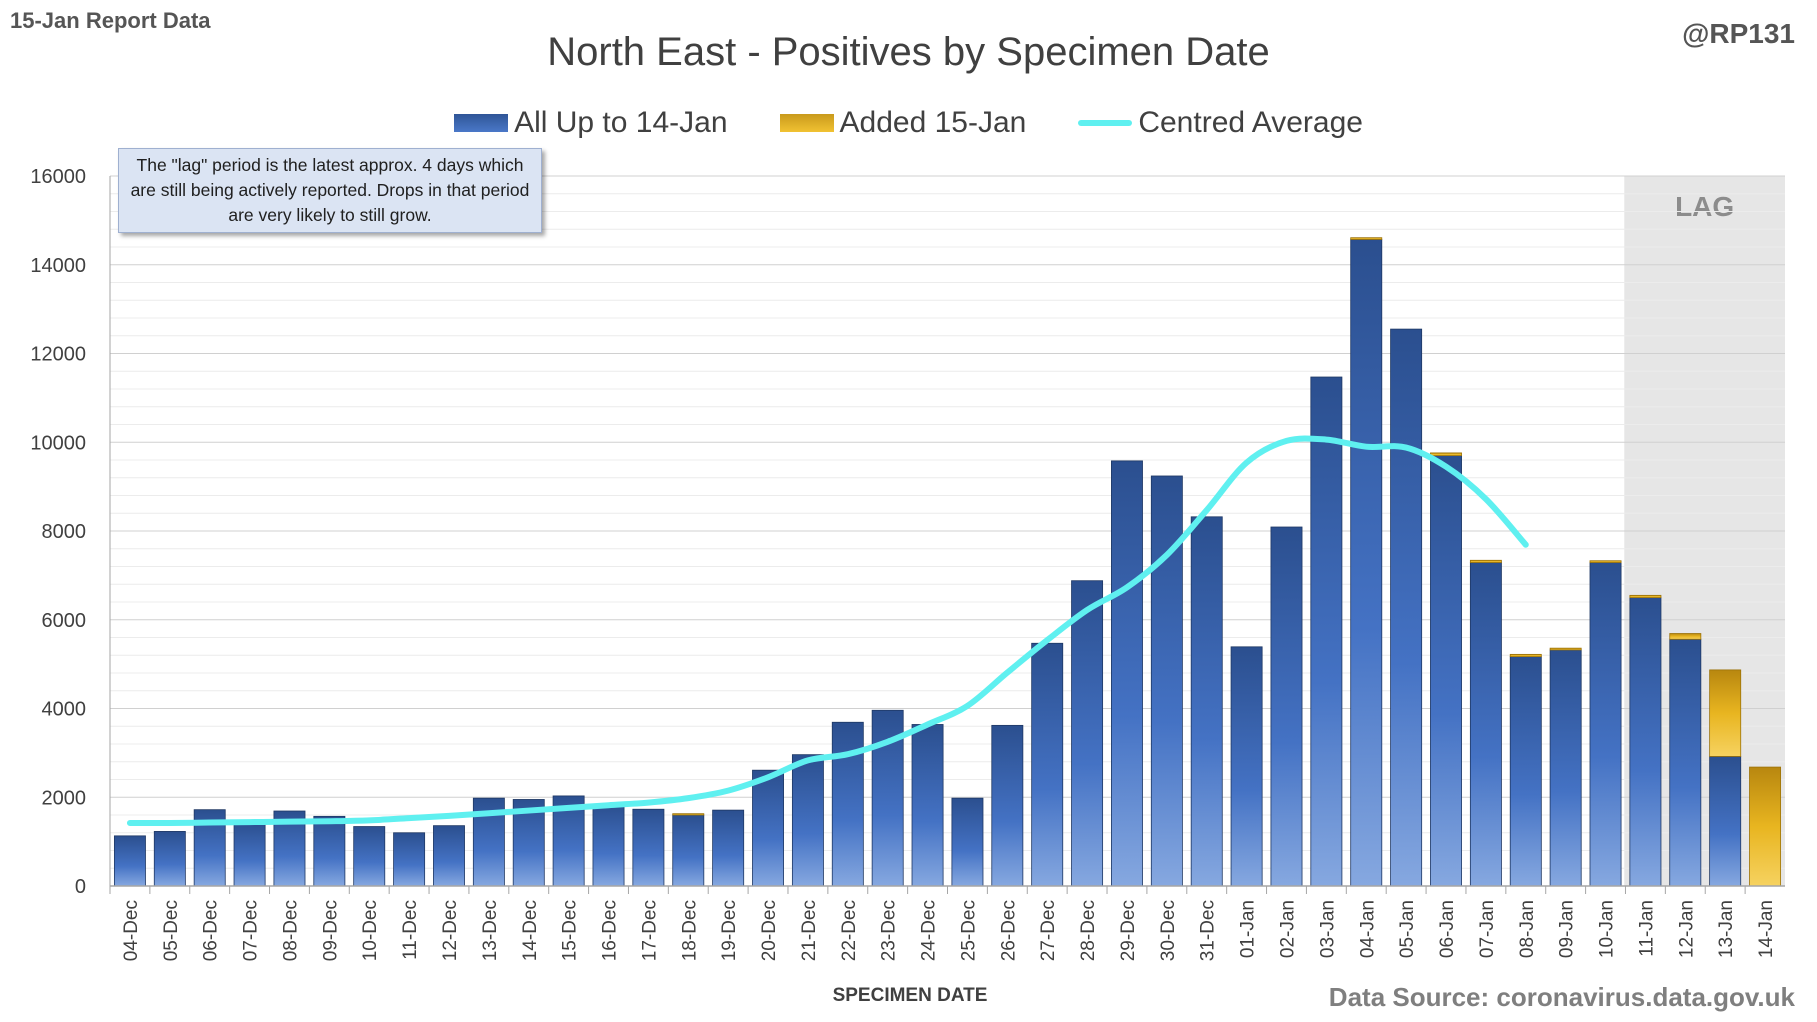 This screenshot has height=1022, width=1817. What do you see at coordinates (610, 930) in the screenshot?
I see `x-tick-label: 16-Dec` at bounding box center [610, 930].